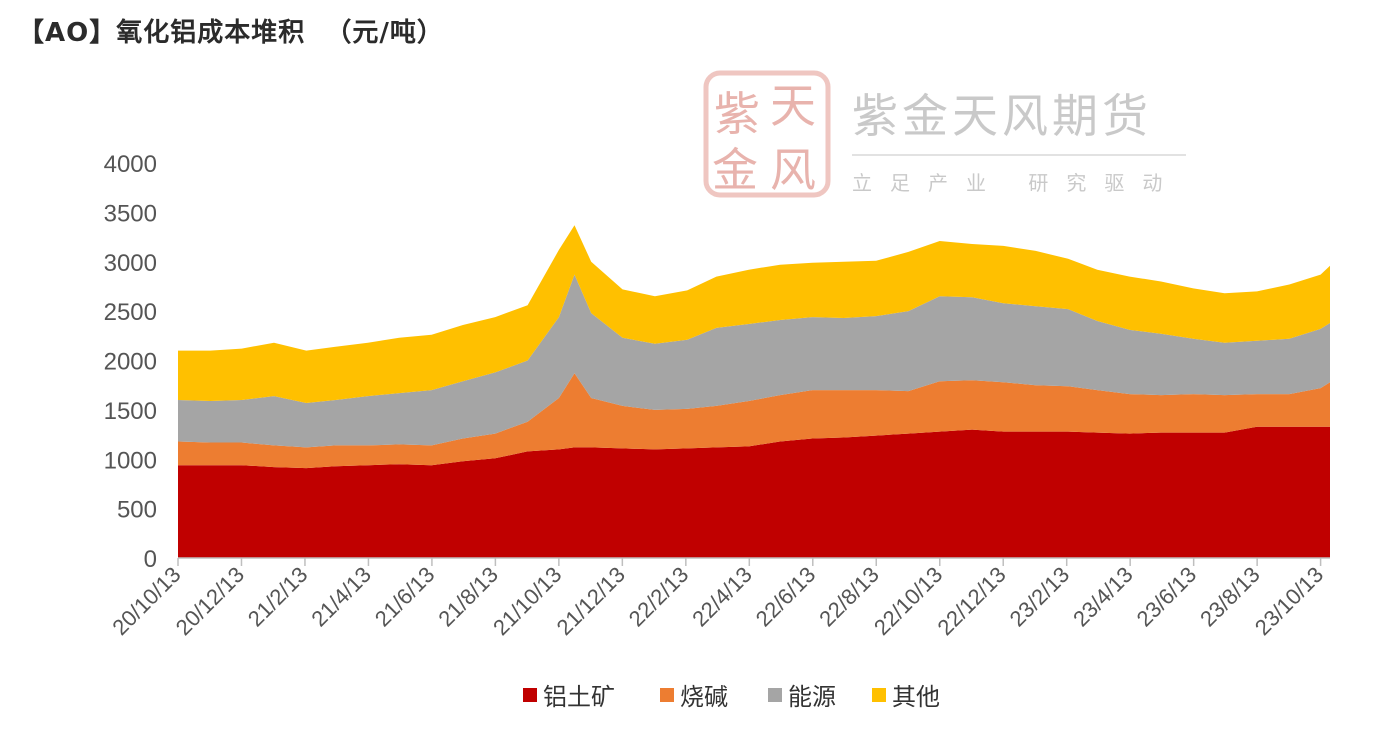  I want to click on x-tick-label: 23/6/13, so click(1167, 597).